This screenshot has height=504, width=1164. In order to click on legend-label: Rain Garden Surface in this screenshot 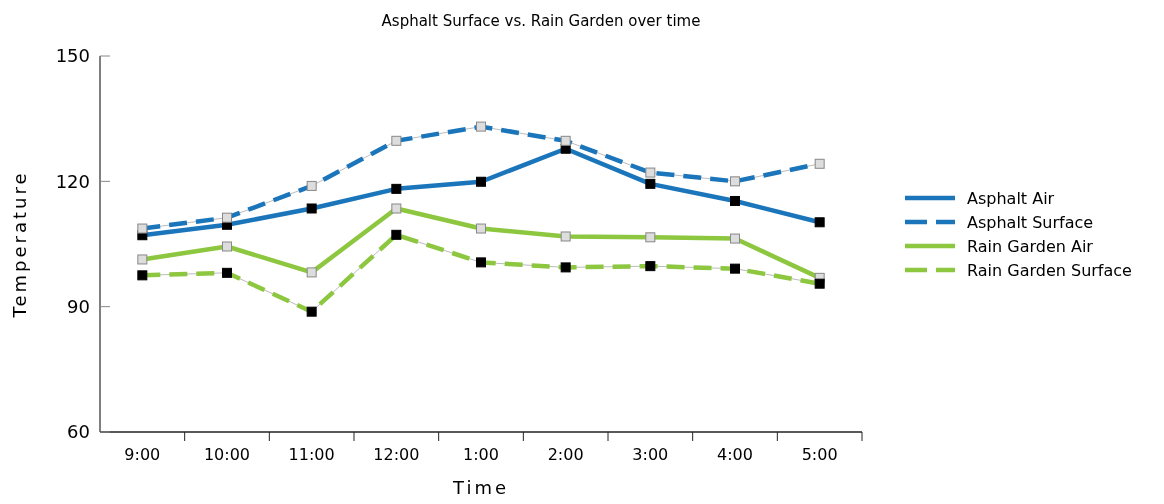, I will do `click(1049, 270)`.